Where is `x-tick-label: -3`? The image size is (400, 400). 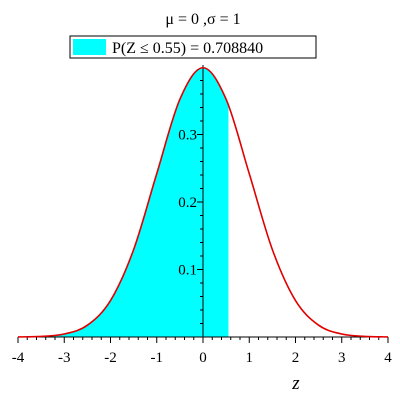
x-tick-label: -3 is located at coordinates (64, 358).